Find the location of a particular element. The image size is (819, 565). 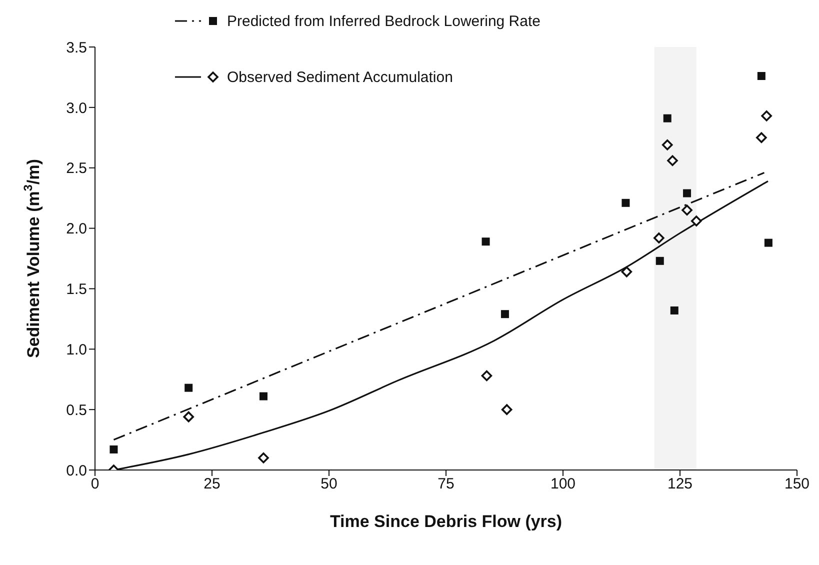

x-tick-label: 0 is located at coordinates (95, 484).